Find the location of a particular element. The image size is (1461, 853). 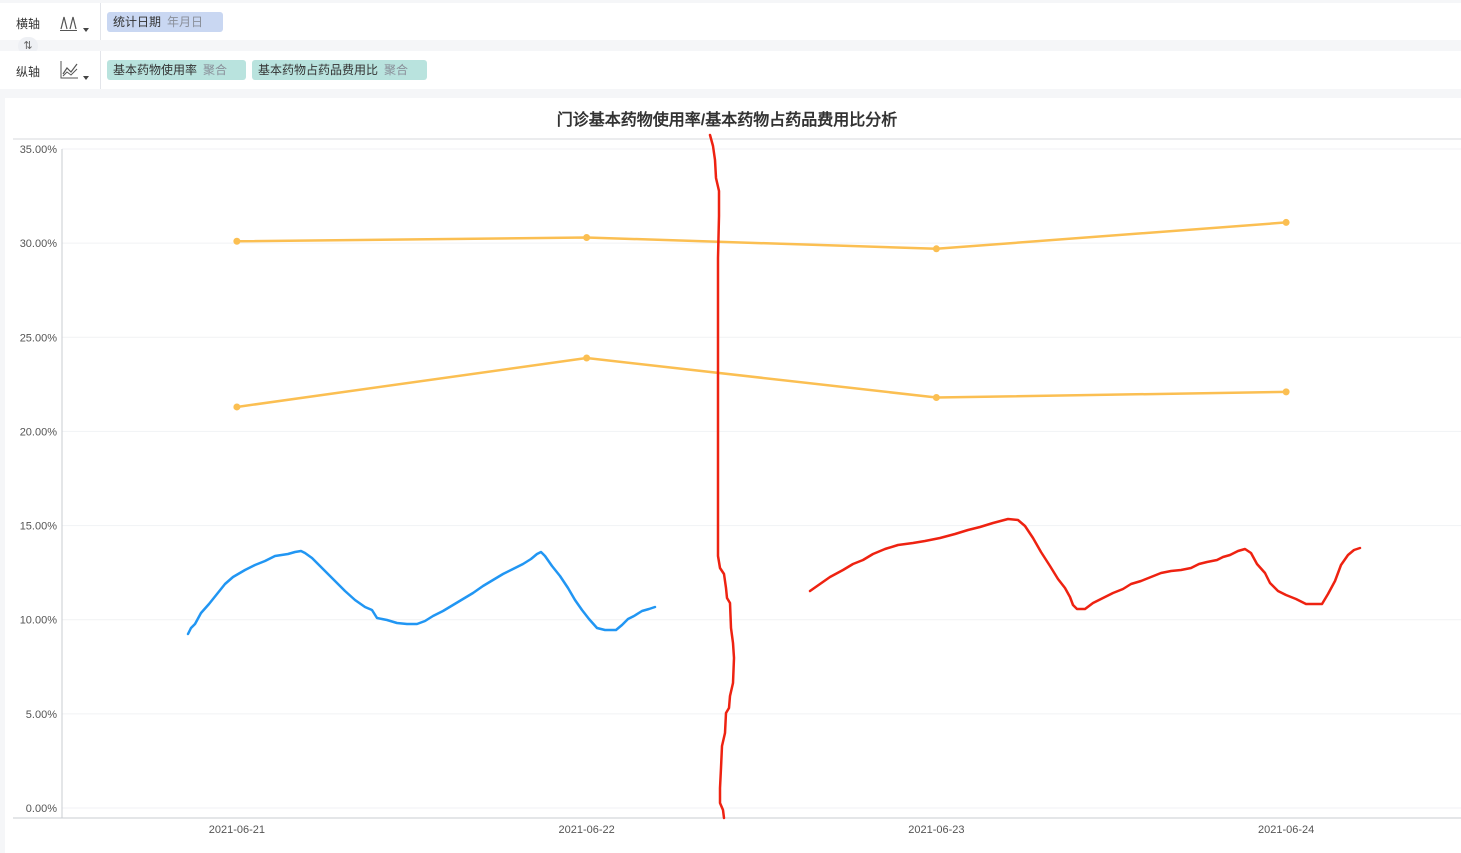

bar-chart-icon is located at coordinates (74, 24).